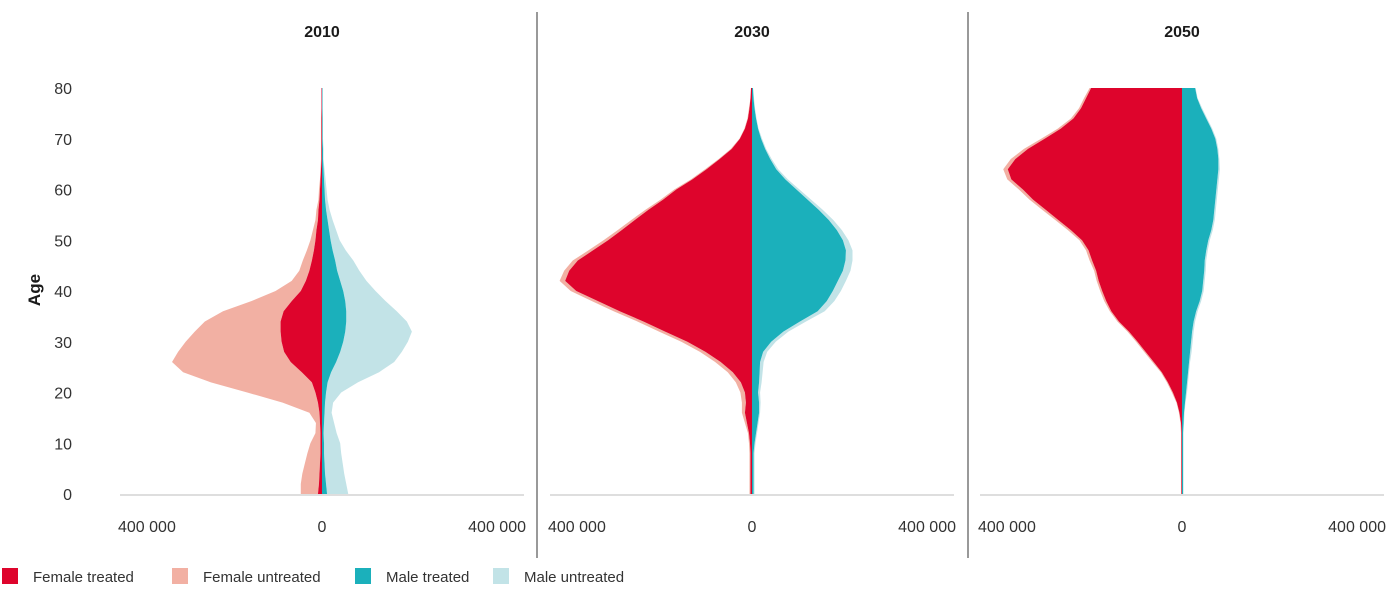 The width and height of the screenshot is (1386, 591). I want to click on area-female-treated-2010, so click(301, 291).